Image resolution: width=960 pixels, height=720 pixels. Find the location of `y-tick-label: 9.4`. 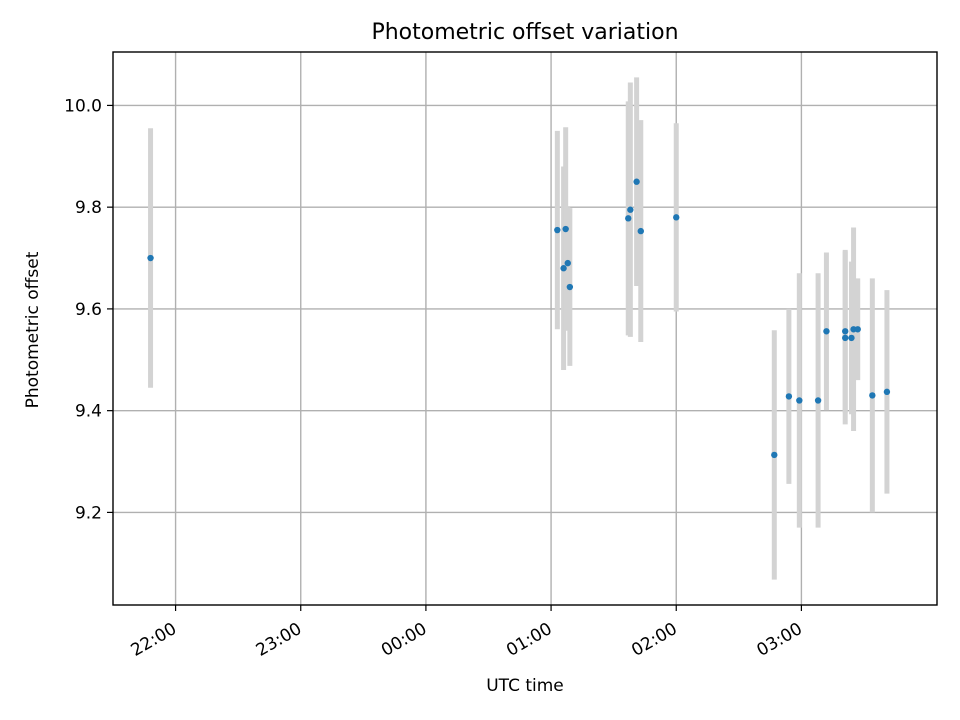

y-tick-label: 9.4 is located at coordinates (88, 412).